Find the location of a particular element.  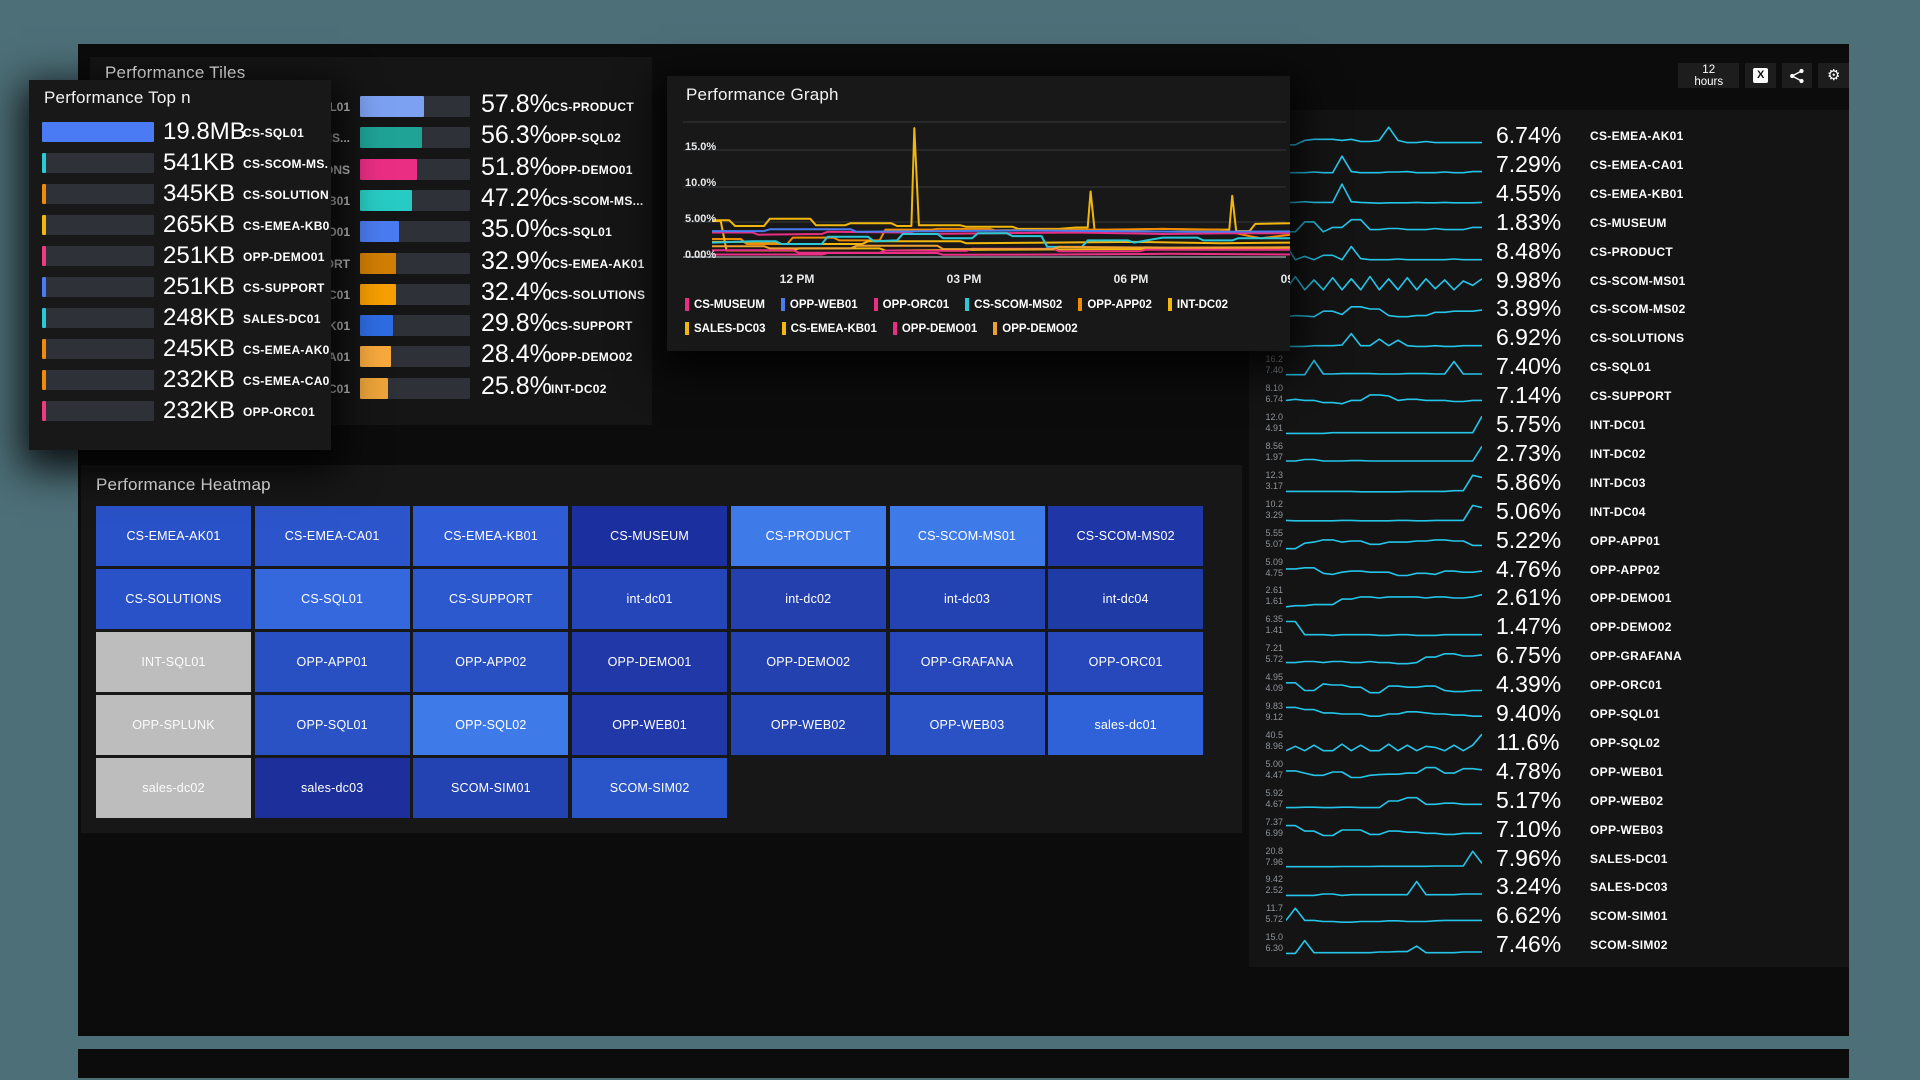

sparkline-row: 1.83% CS-MUSEUM is located at coordinates (1549, 223).